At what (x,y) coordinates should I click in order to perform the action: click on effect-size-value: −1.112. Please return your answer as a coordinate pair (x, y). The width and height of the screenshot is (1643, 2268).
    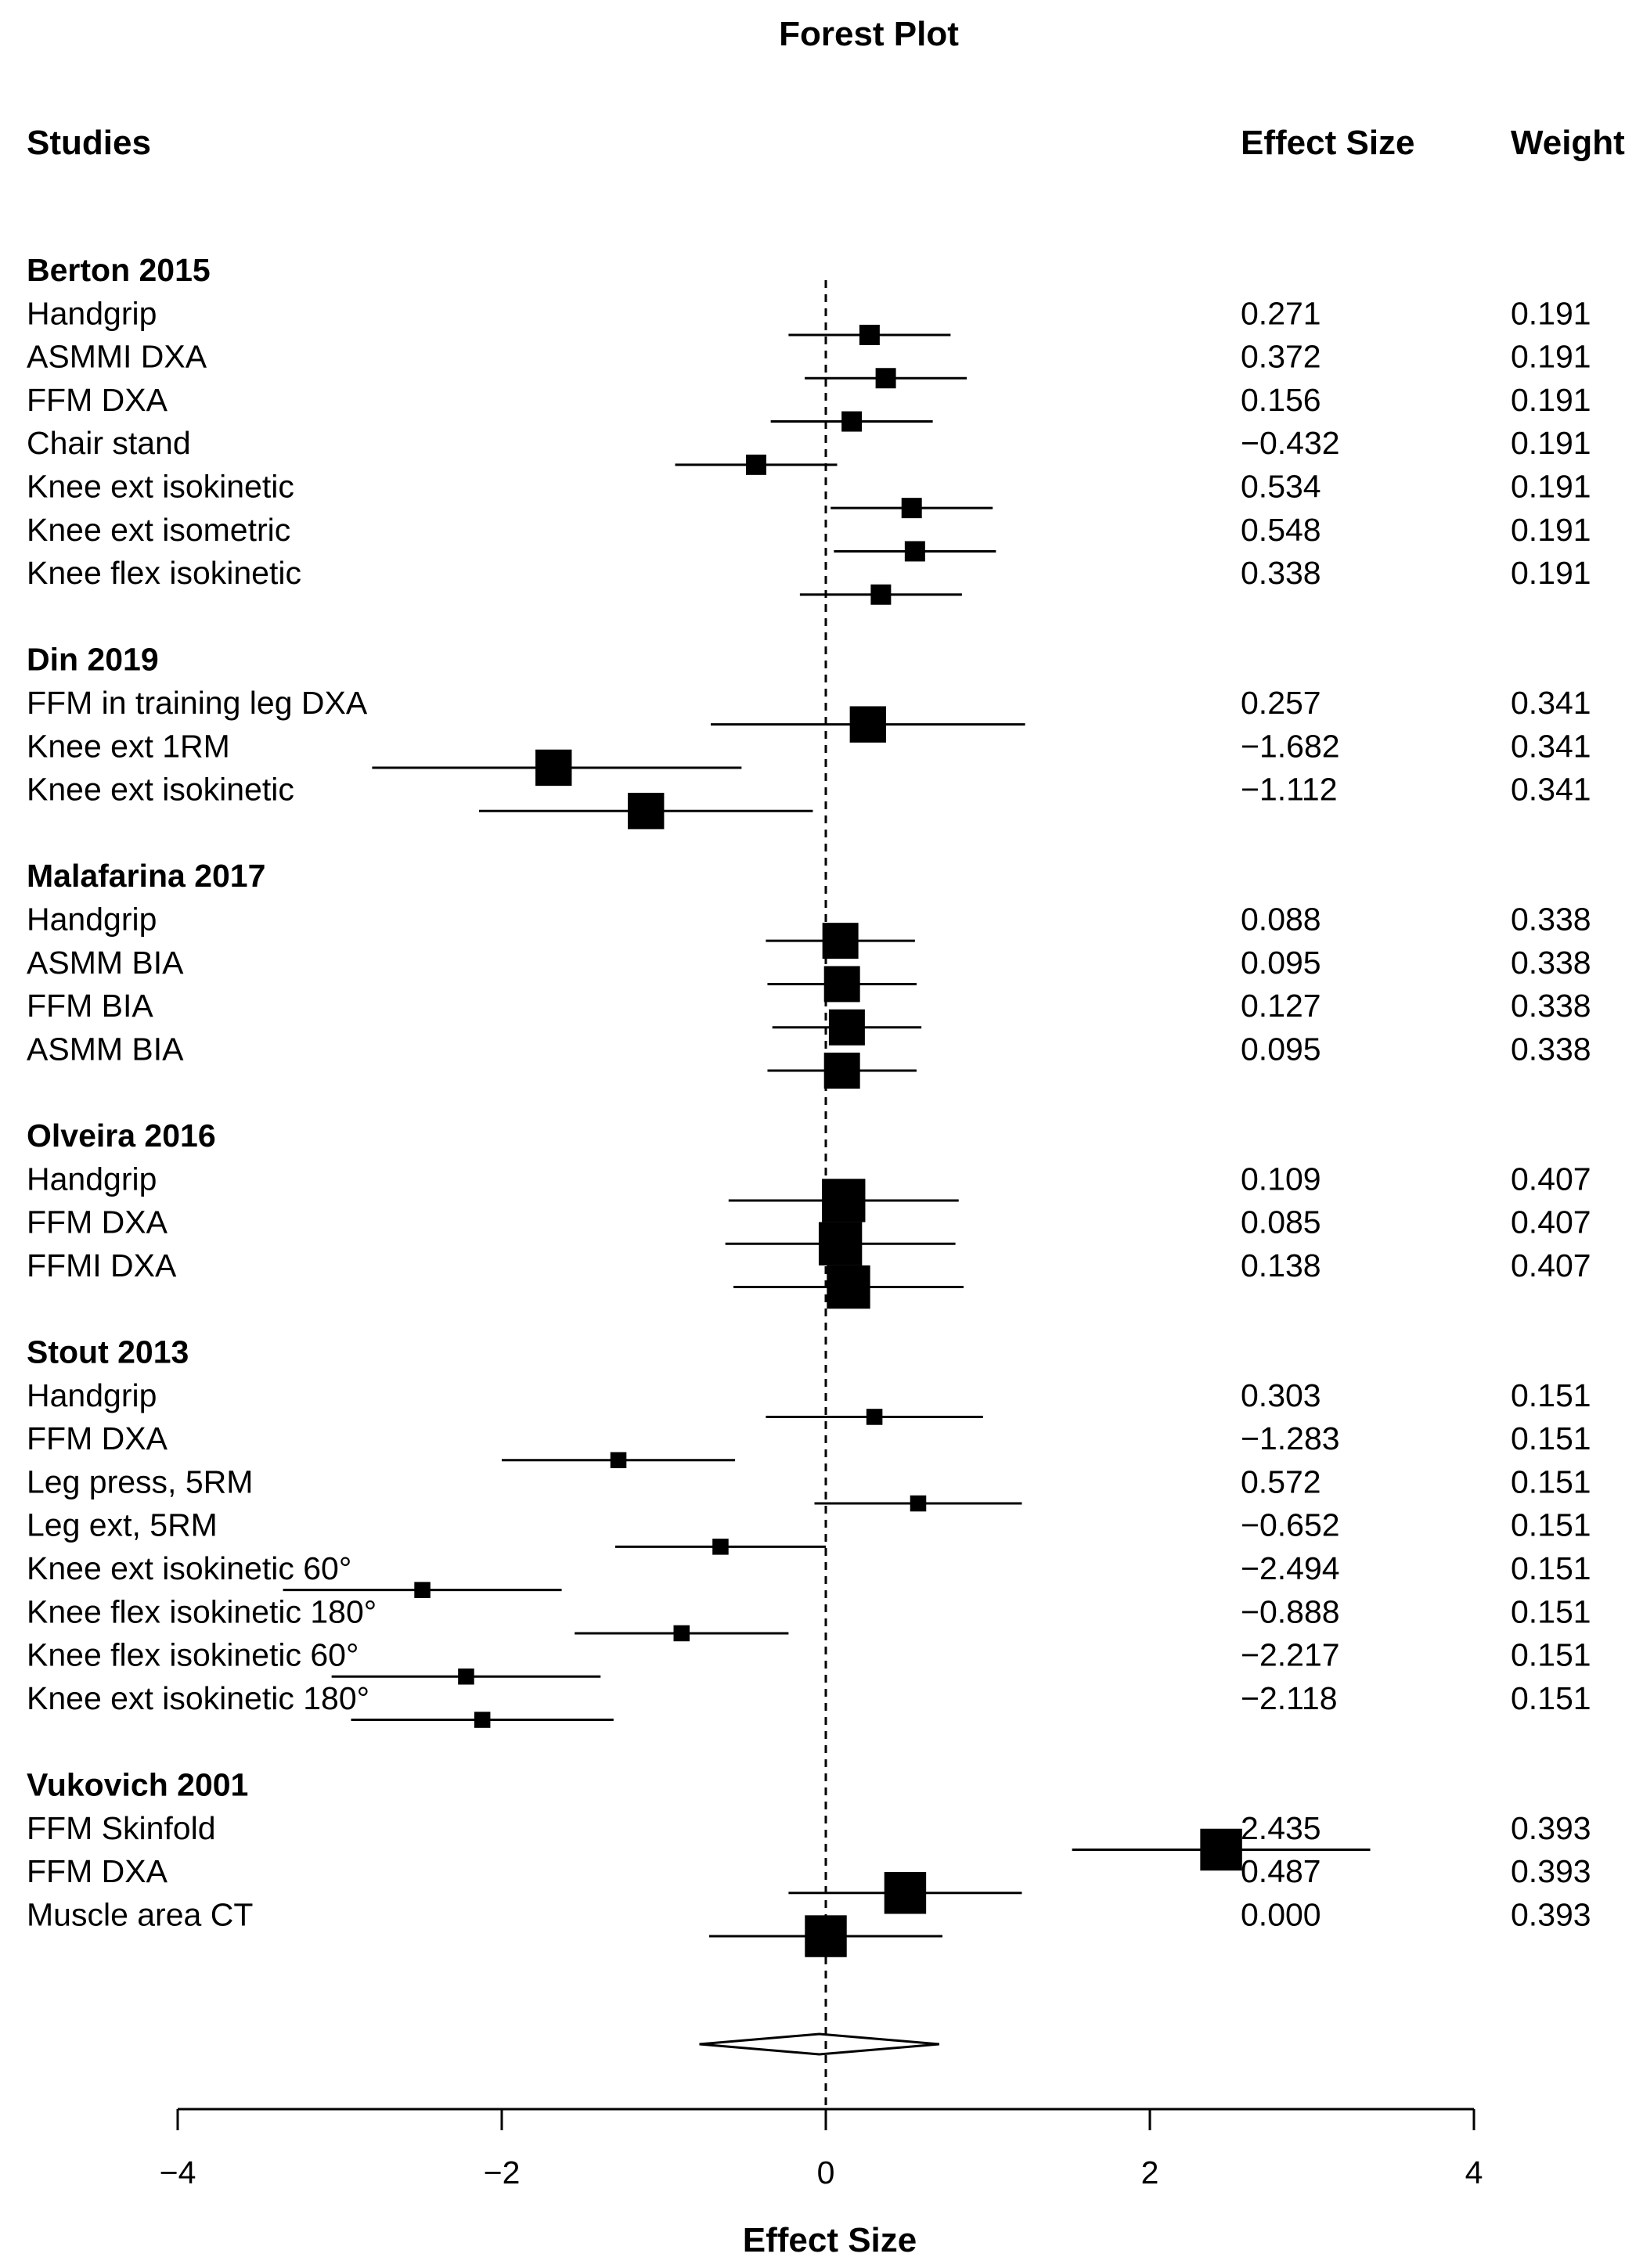
    Looking at the image, I should click on (1289, 790).